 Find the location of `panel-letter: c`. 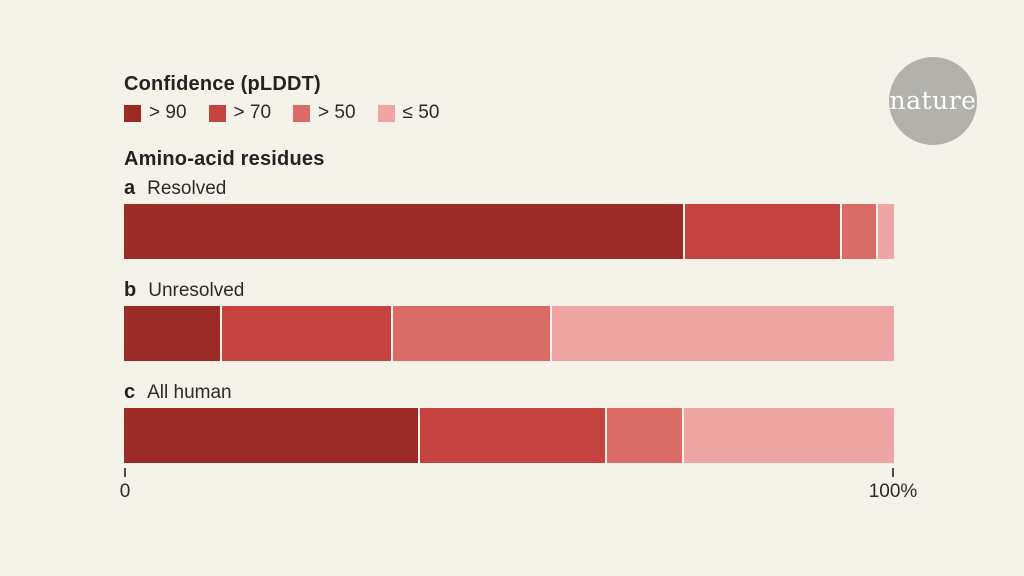

panel-letter: c is located at coordinates (130, 392).